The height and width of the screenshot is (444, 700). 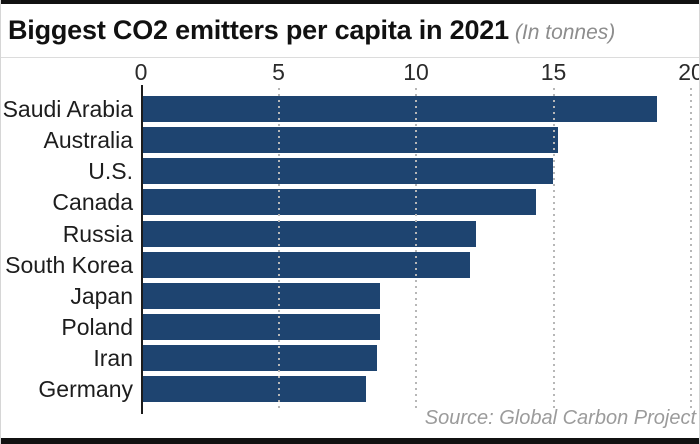 What do you see at coordinates (85, 389) in the screenshot?
I see `category-label: Germany` at bounding box center [85, 389].